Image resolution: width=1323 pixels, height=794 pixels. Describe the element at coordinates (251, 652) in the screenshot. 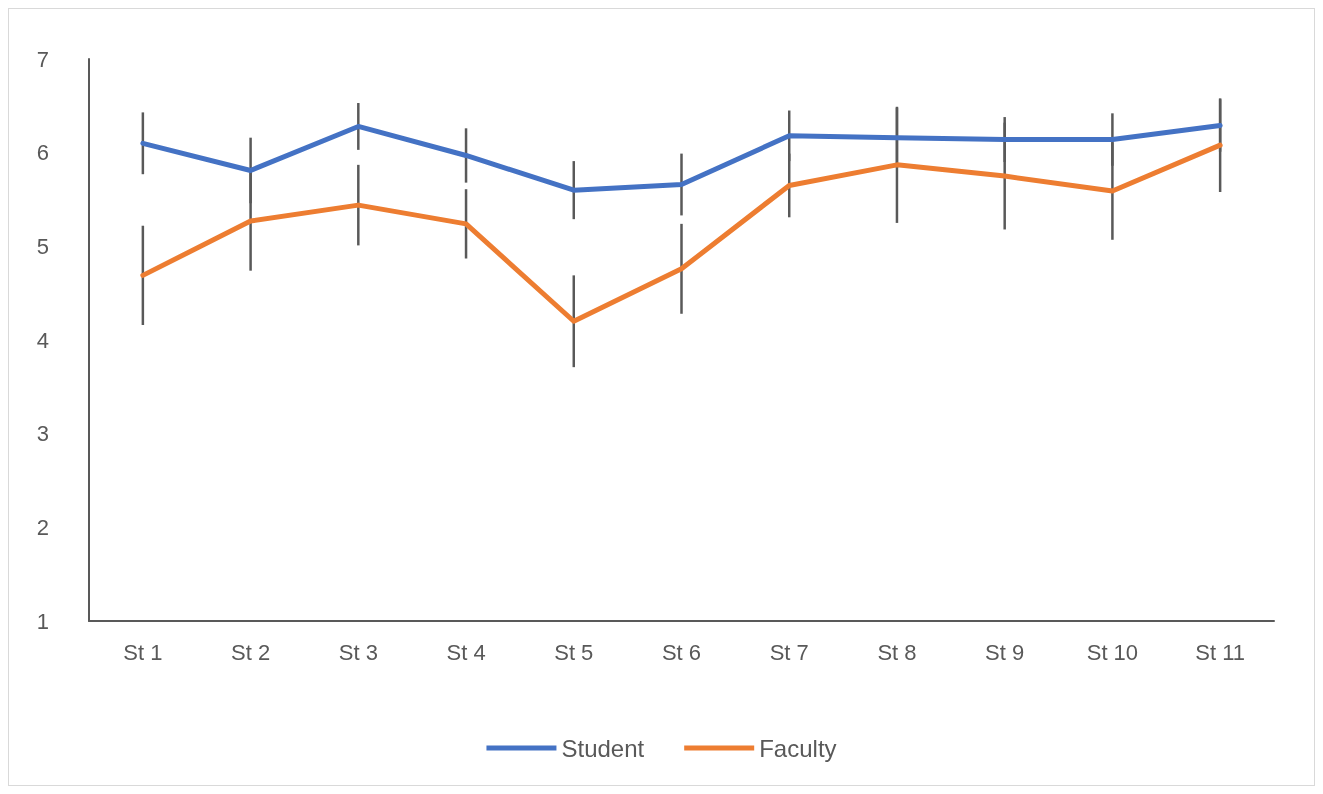

I see `x-tick-label: St 2` at that location.